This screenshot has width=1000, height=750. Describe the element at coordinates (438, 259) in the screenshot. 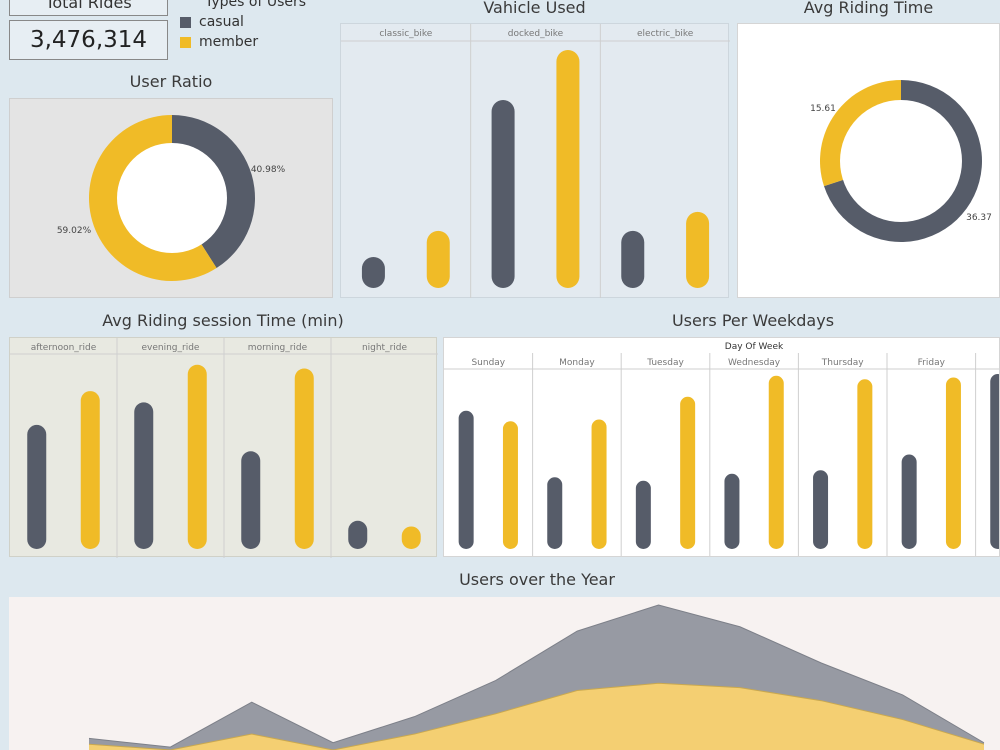

I see `vehicle-used-bar-member-classic_bike` at that location.